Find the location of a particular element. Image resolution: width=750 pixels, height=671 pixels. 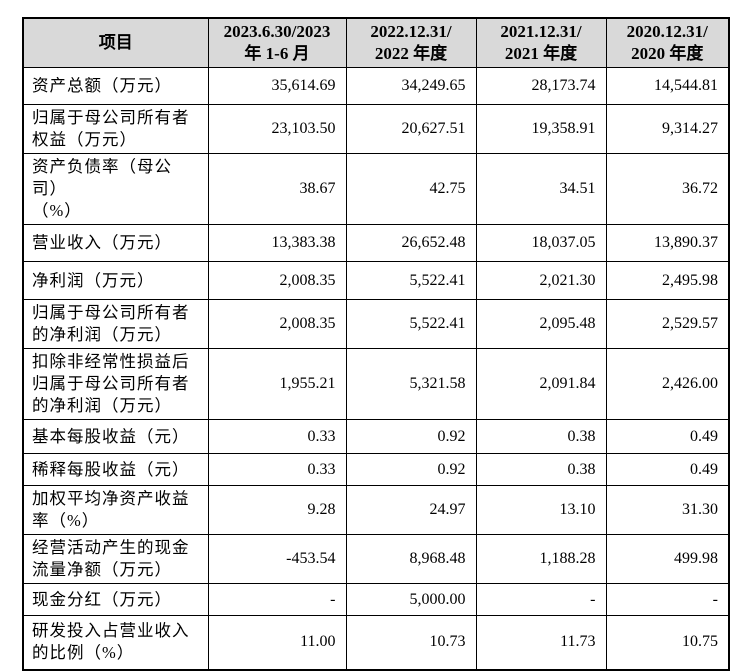

row-label: 现金分红（万元） is located at coordinates (115, 599).